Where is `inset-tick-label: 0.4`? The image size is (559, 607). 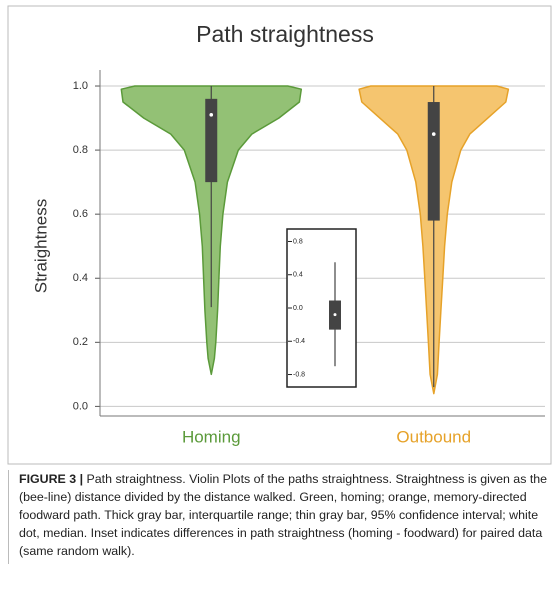
inset-tick-label: 0.4 is located at coordinates (298, 275).